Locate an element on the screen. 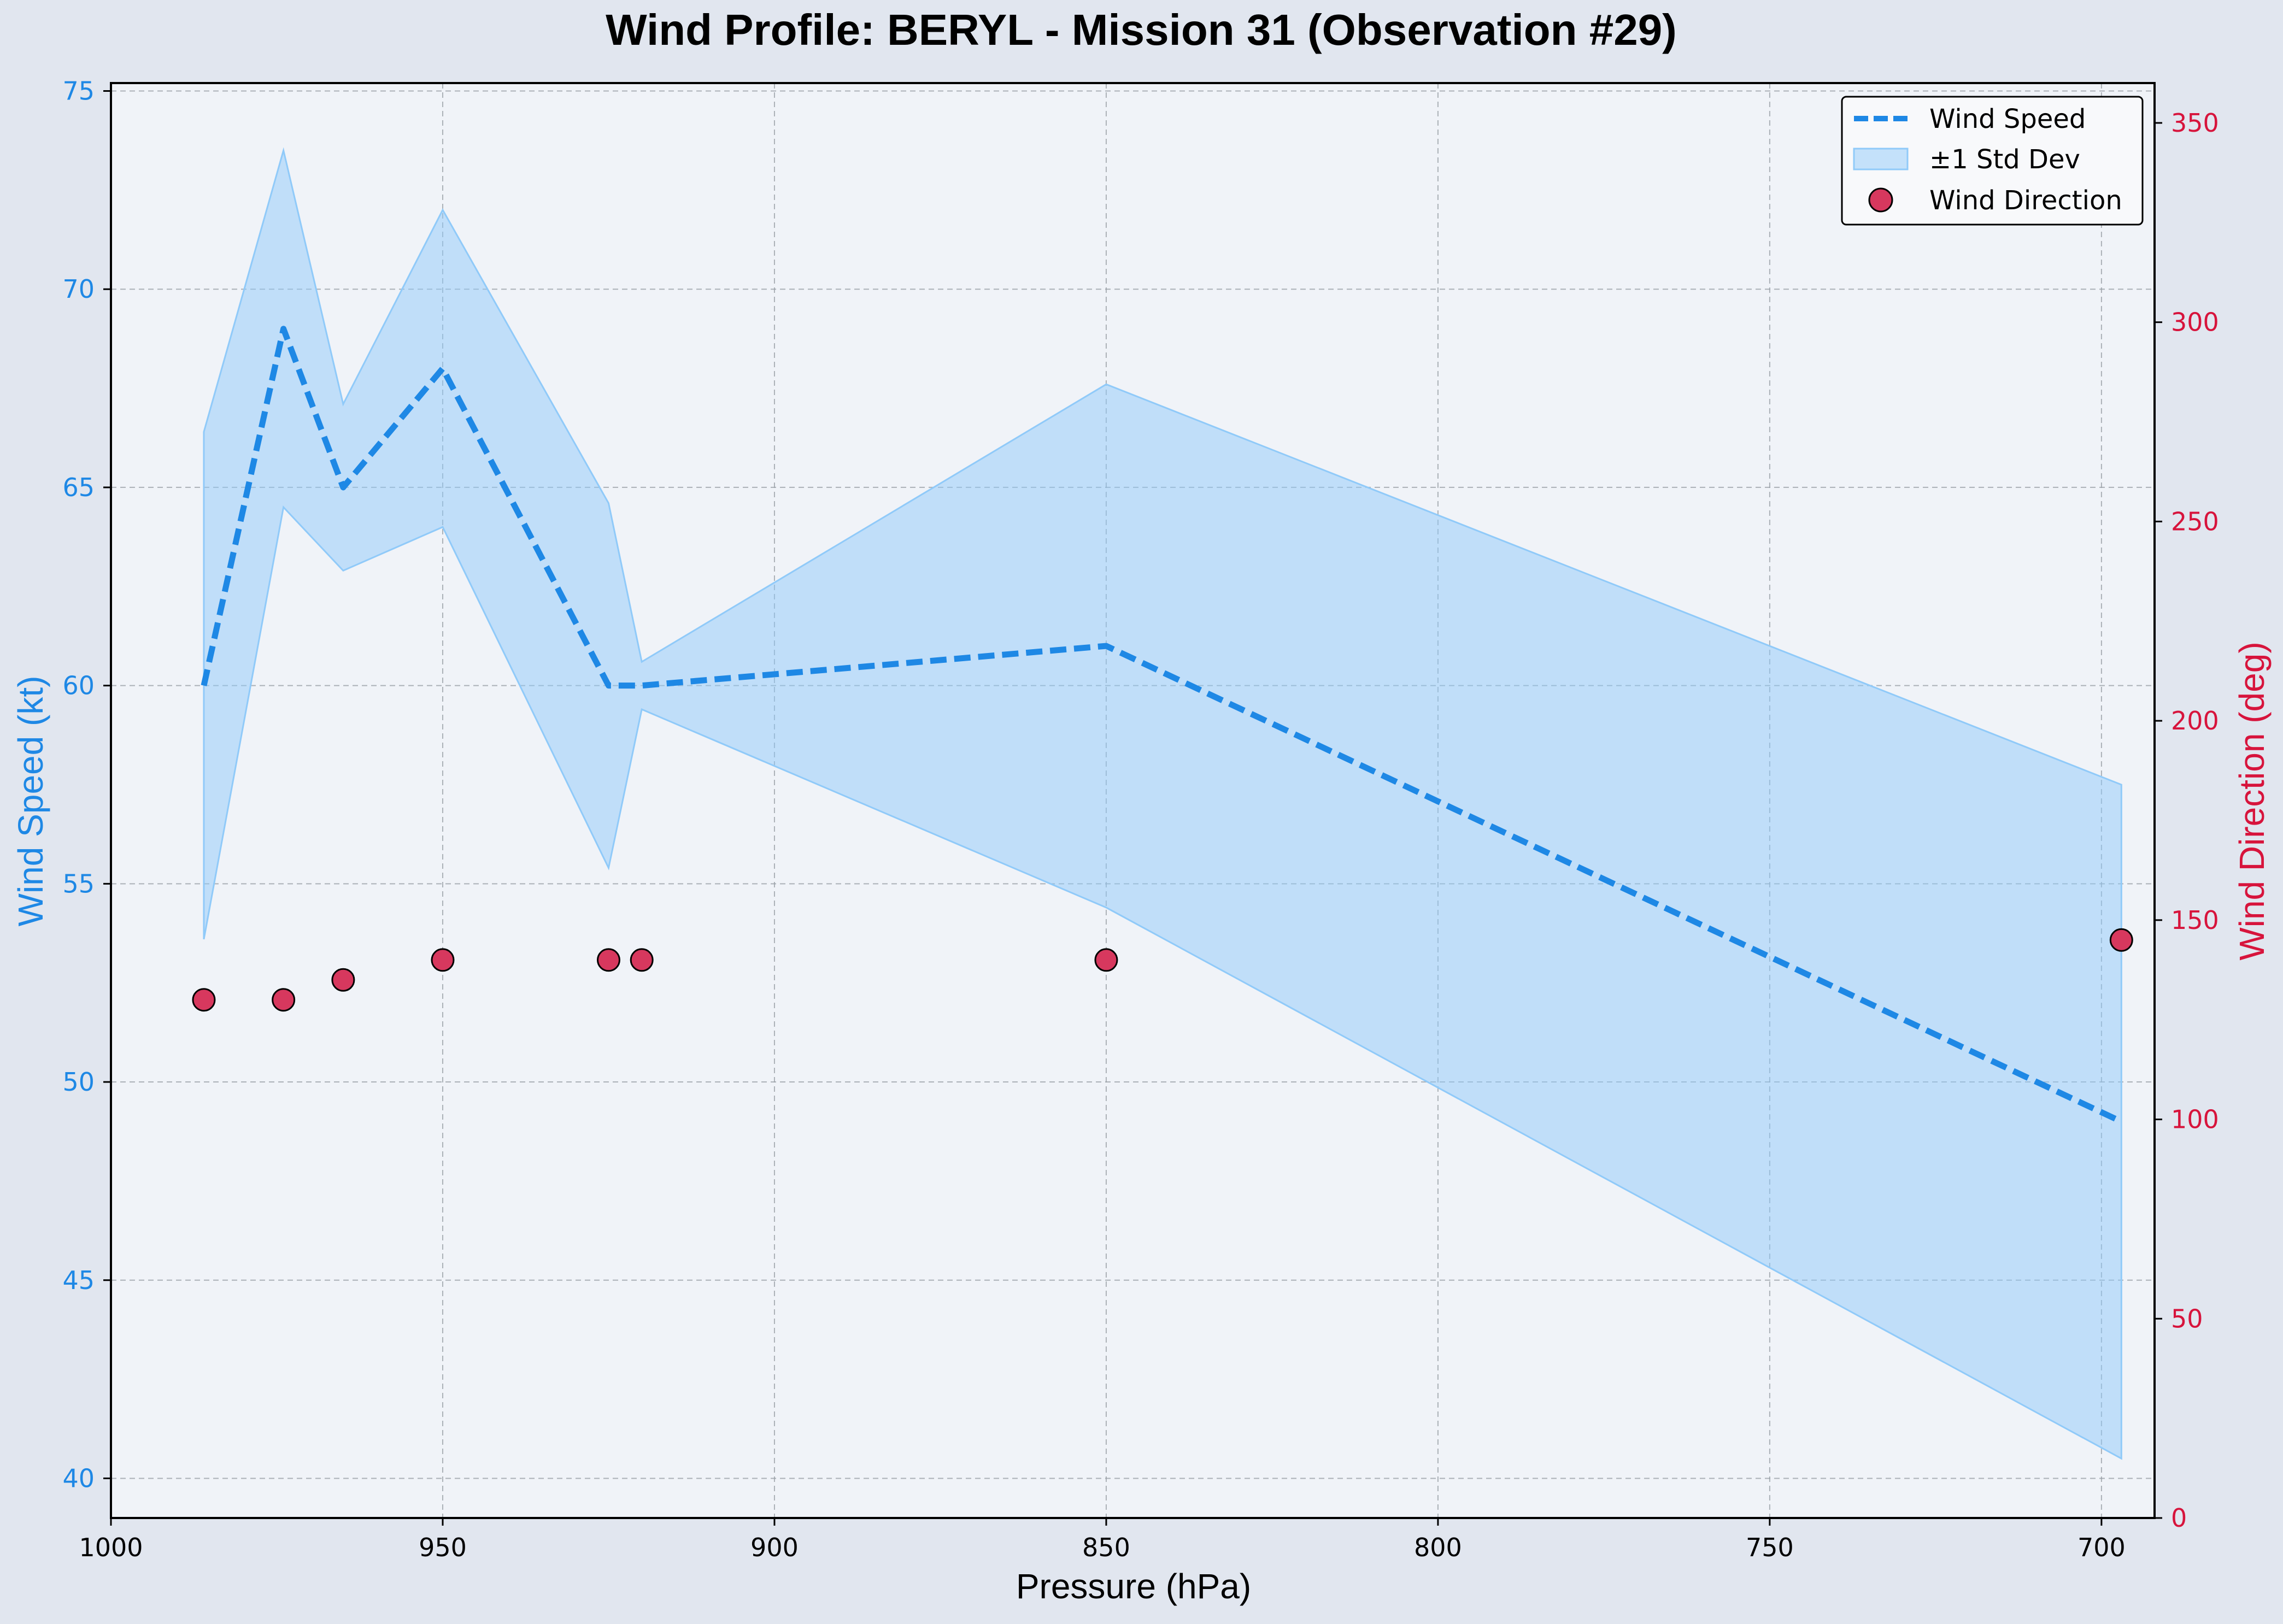 The height and width of the screenshot is (1624, 2283). y-right-tick-label: 300 is located at coordinates (2195, 322).